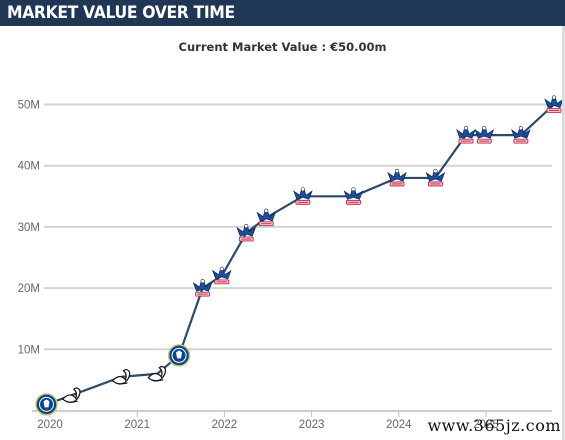 This screenshot has height=440, width=565. I want to click on panel-edge, so click(563, 233).